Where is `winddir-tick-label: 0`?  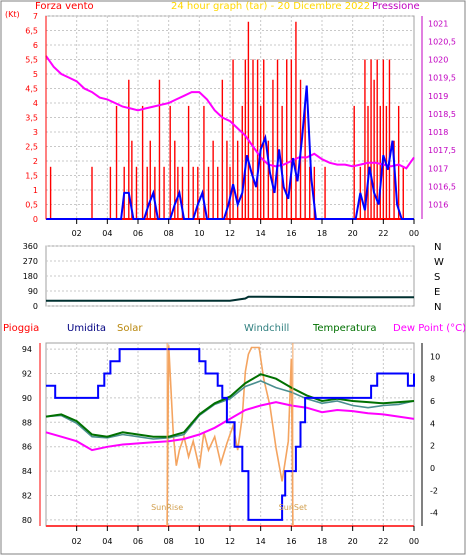 winddir-tick-label: 0 is located at coordinates (35, 306).